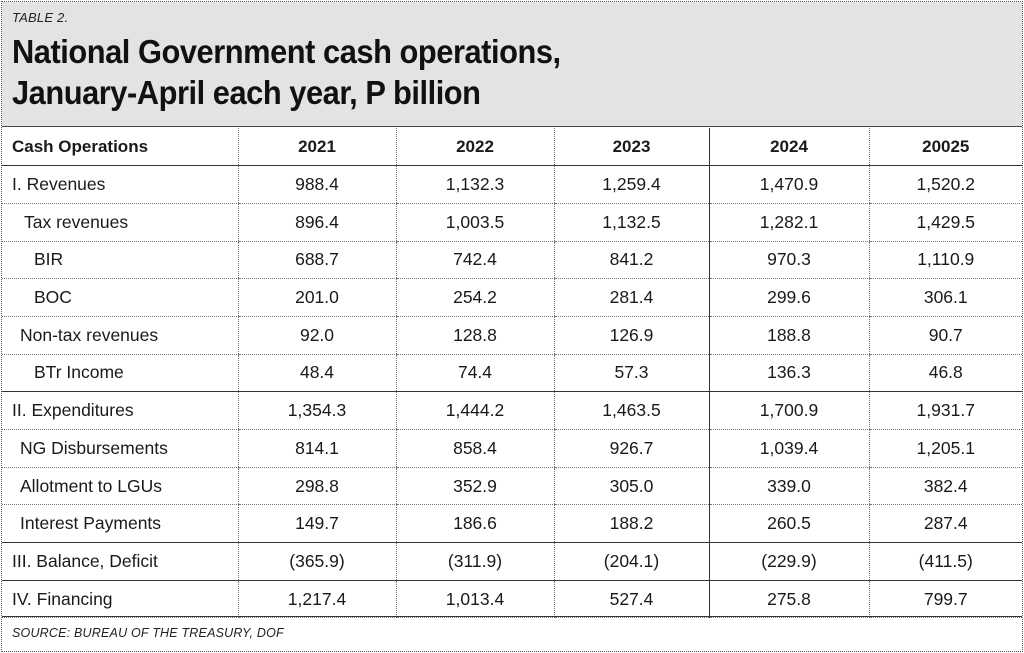 This screenshot has height=653, width=1024. Describe the element at coordinates (945, 297) in the screenshot. I see `cell-value: 306.1` at that location.